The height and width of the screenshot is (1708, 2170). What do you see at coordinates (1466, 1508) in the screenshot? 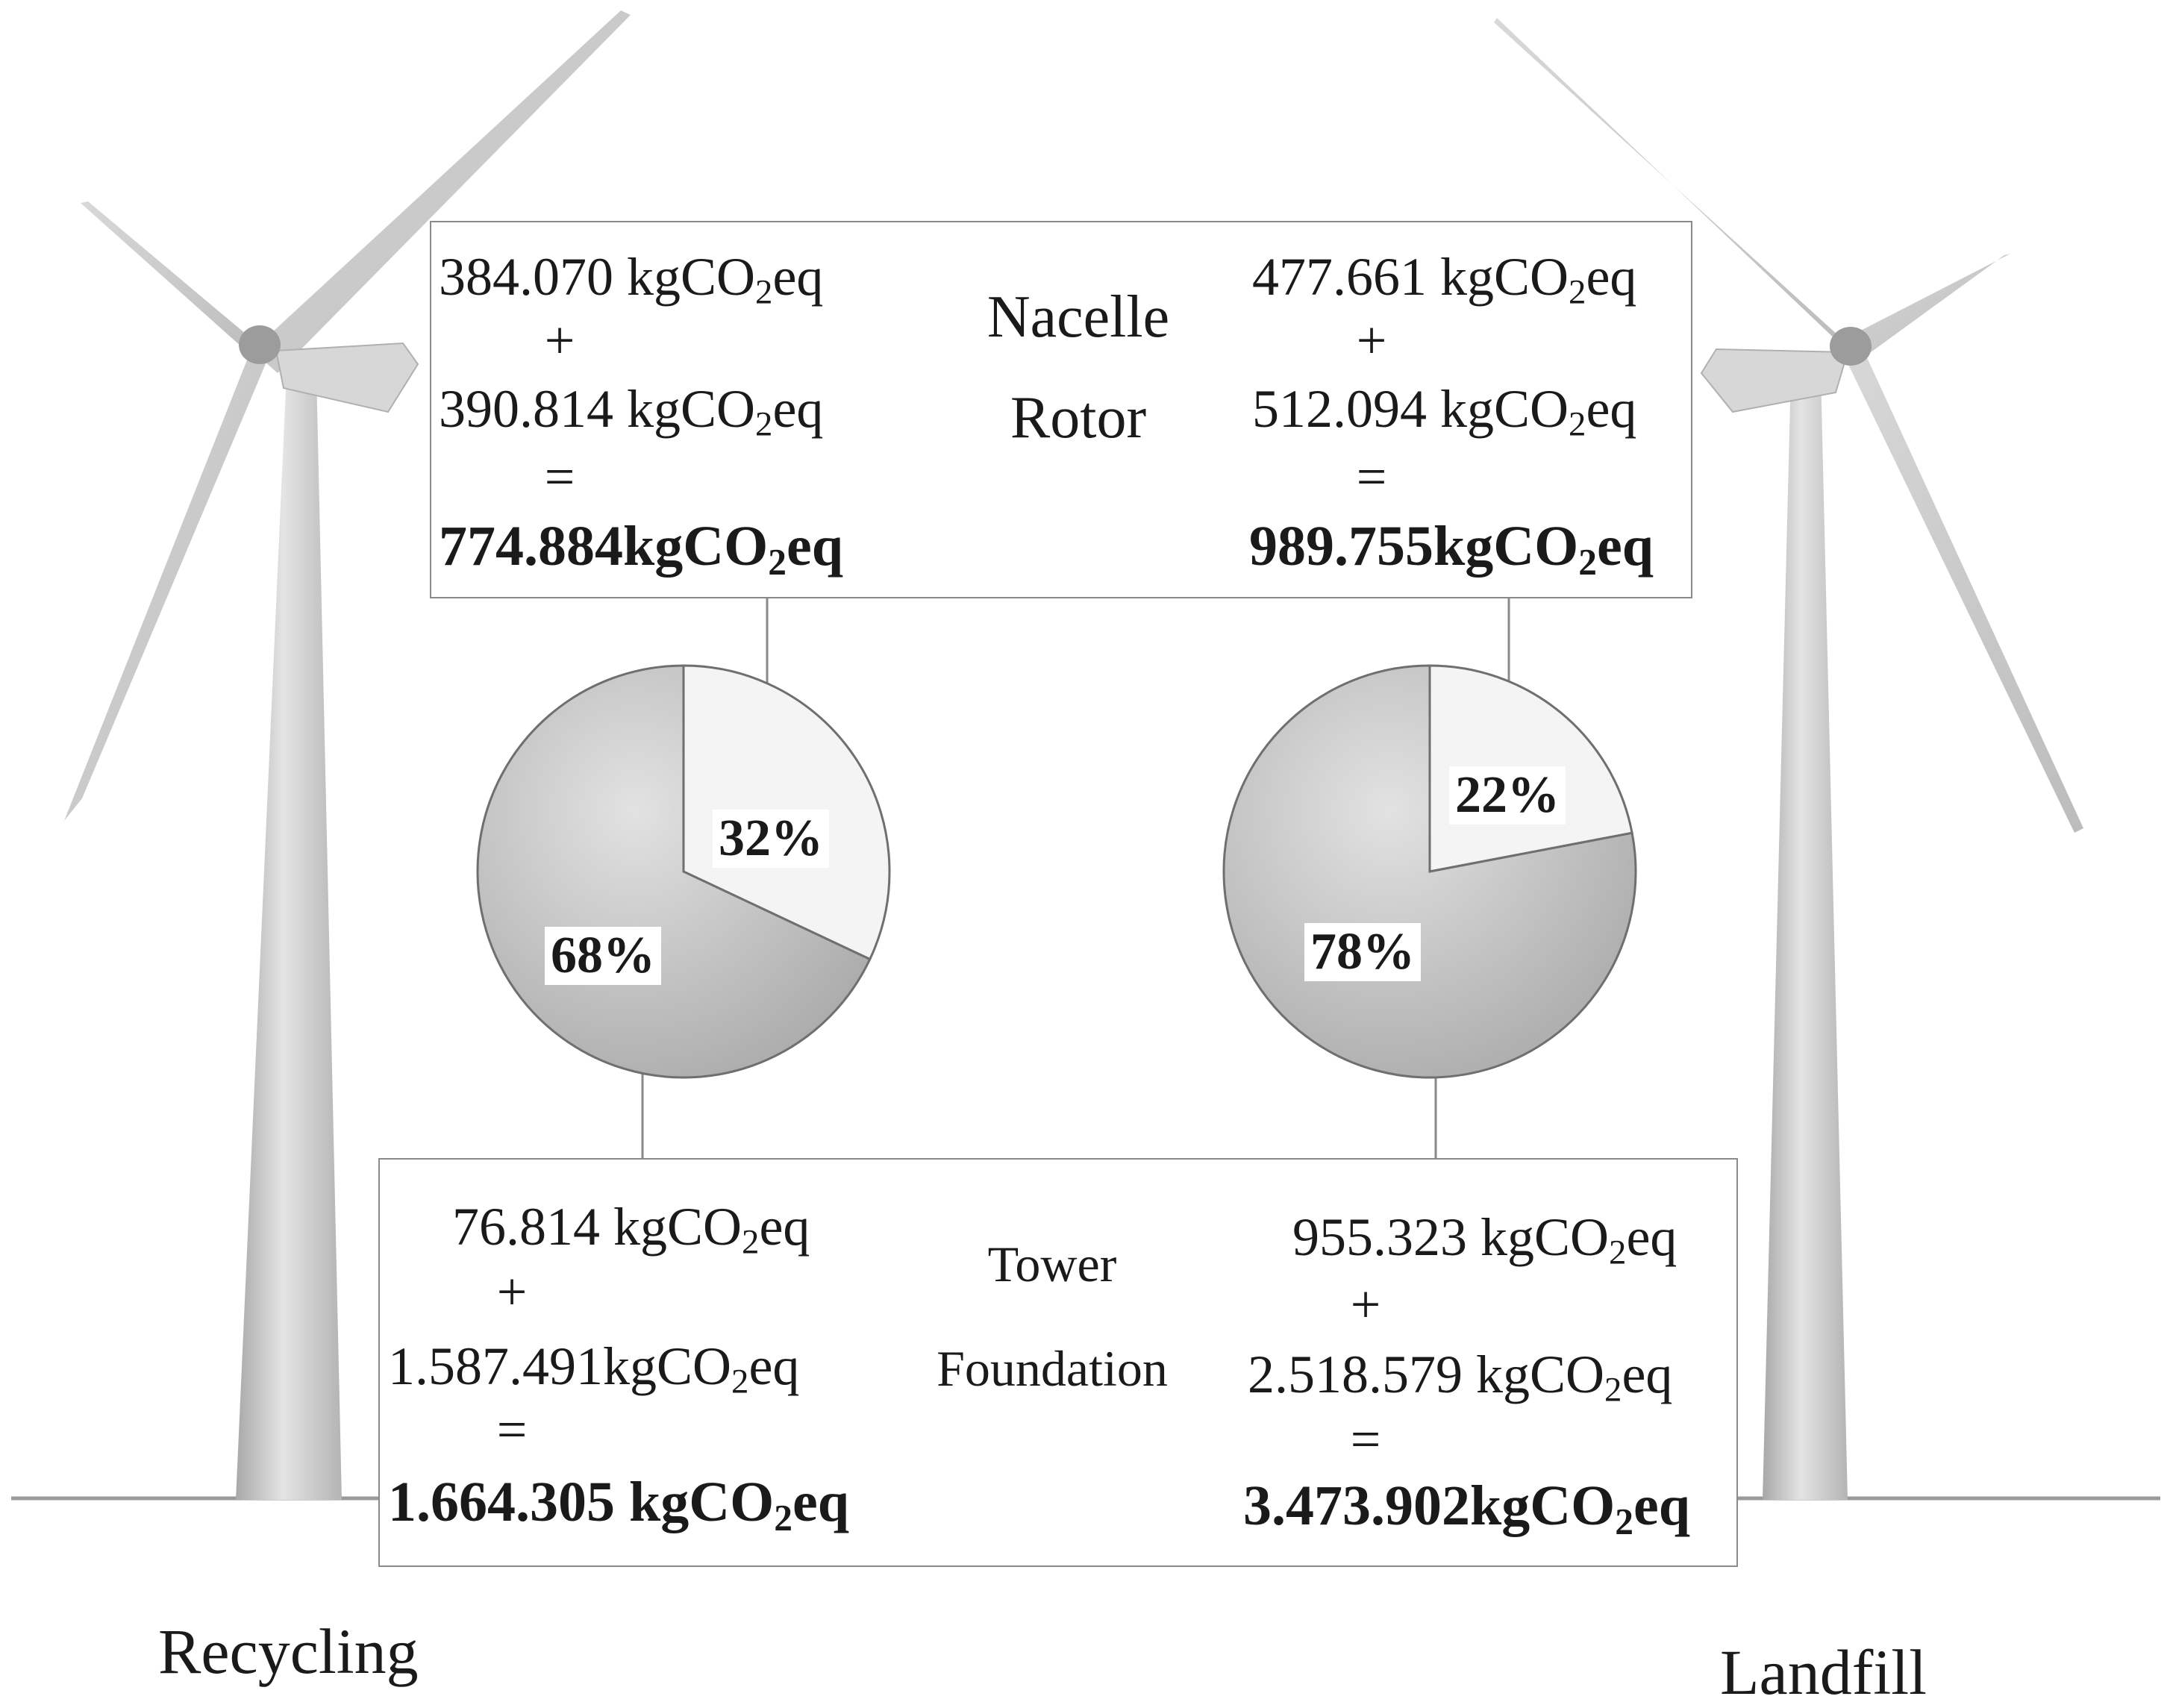
I see `landfill-bottom-total: 3.473.902kgCO2eq` at bounding box center [1466, 1508].